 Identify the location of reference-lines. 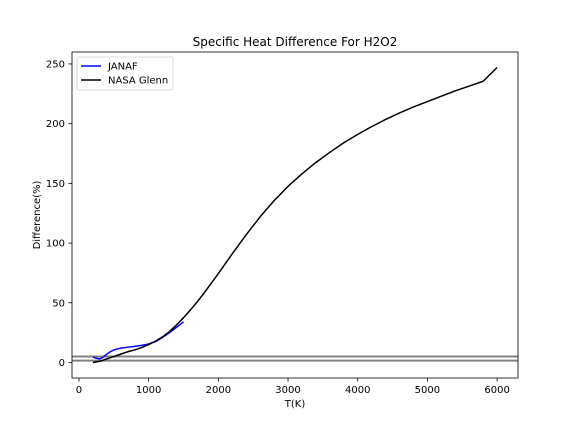
(295, 358).